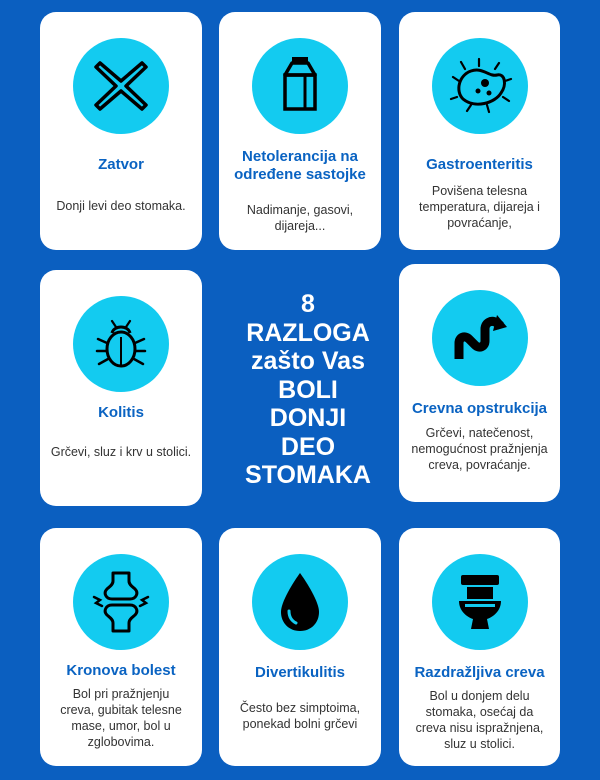  I want to click on headline-line: BOLI, so click(308, 389).